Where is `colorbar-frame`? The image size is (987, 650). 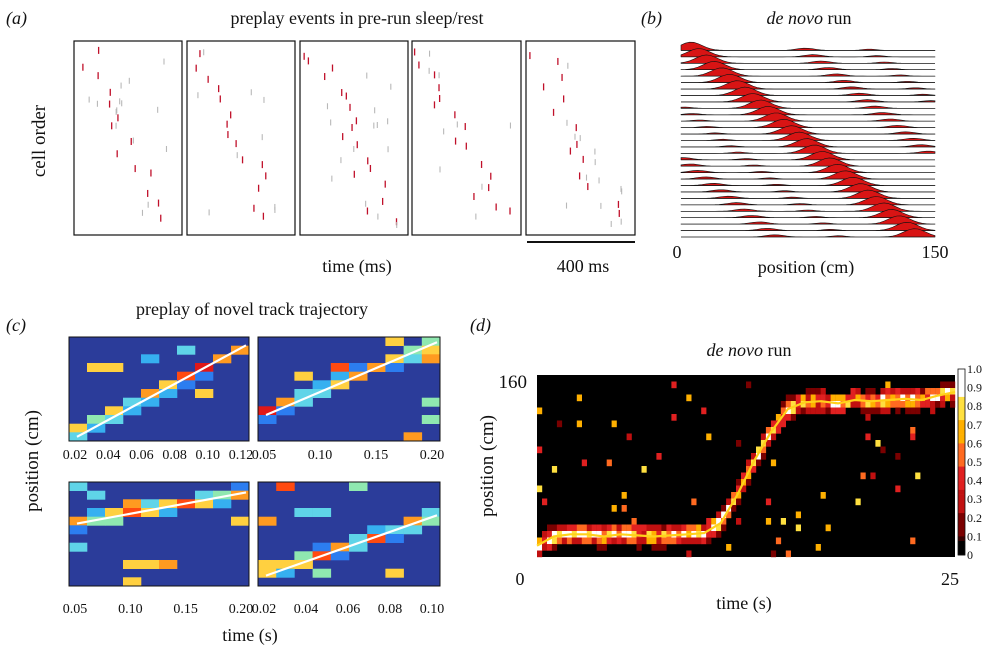
colorbar-frame is located at coordinates (961, 462).